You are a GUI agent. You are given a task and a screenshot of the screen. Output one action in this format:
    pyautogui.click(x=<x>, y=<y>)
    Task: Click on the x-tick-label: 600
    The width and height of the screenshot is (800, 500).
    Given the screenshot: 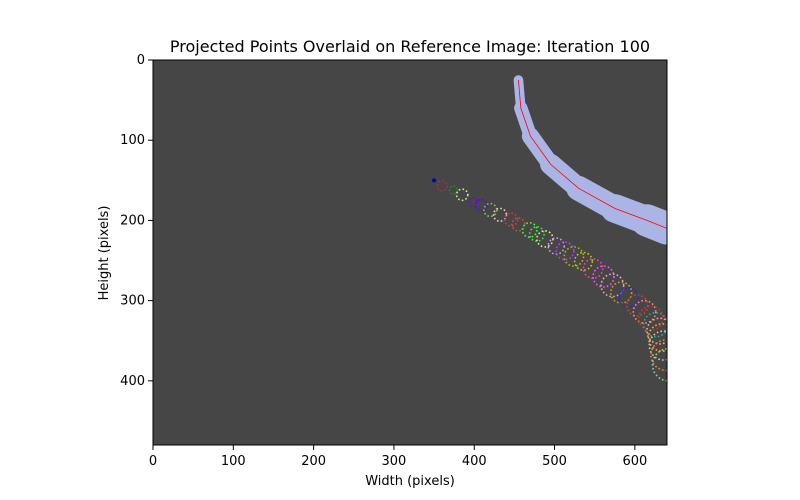 What is the action you would take?
    pyautogui.click(x=634, y=461)
    